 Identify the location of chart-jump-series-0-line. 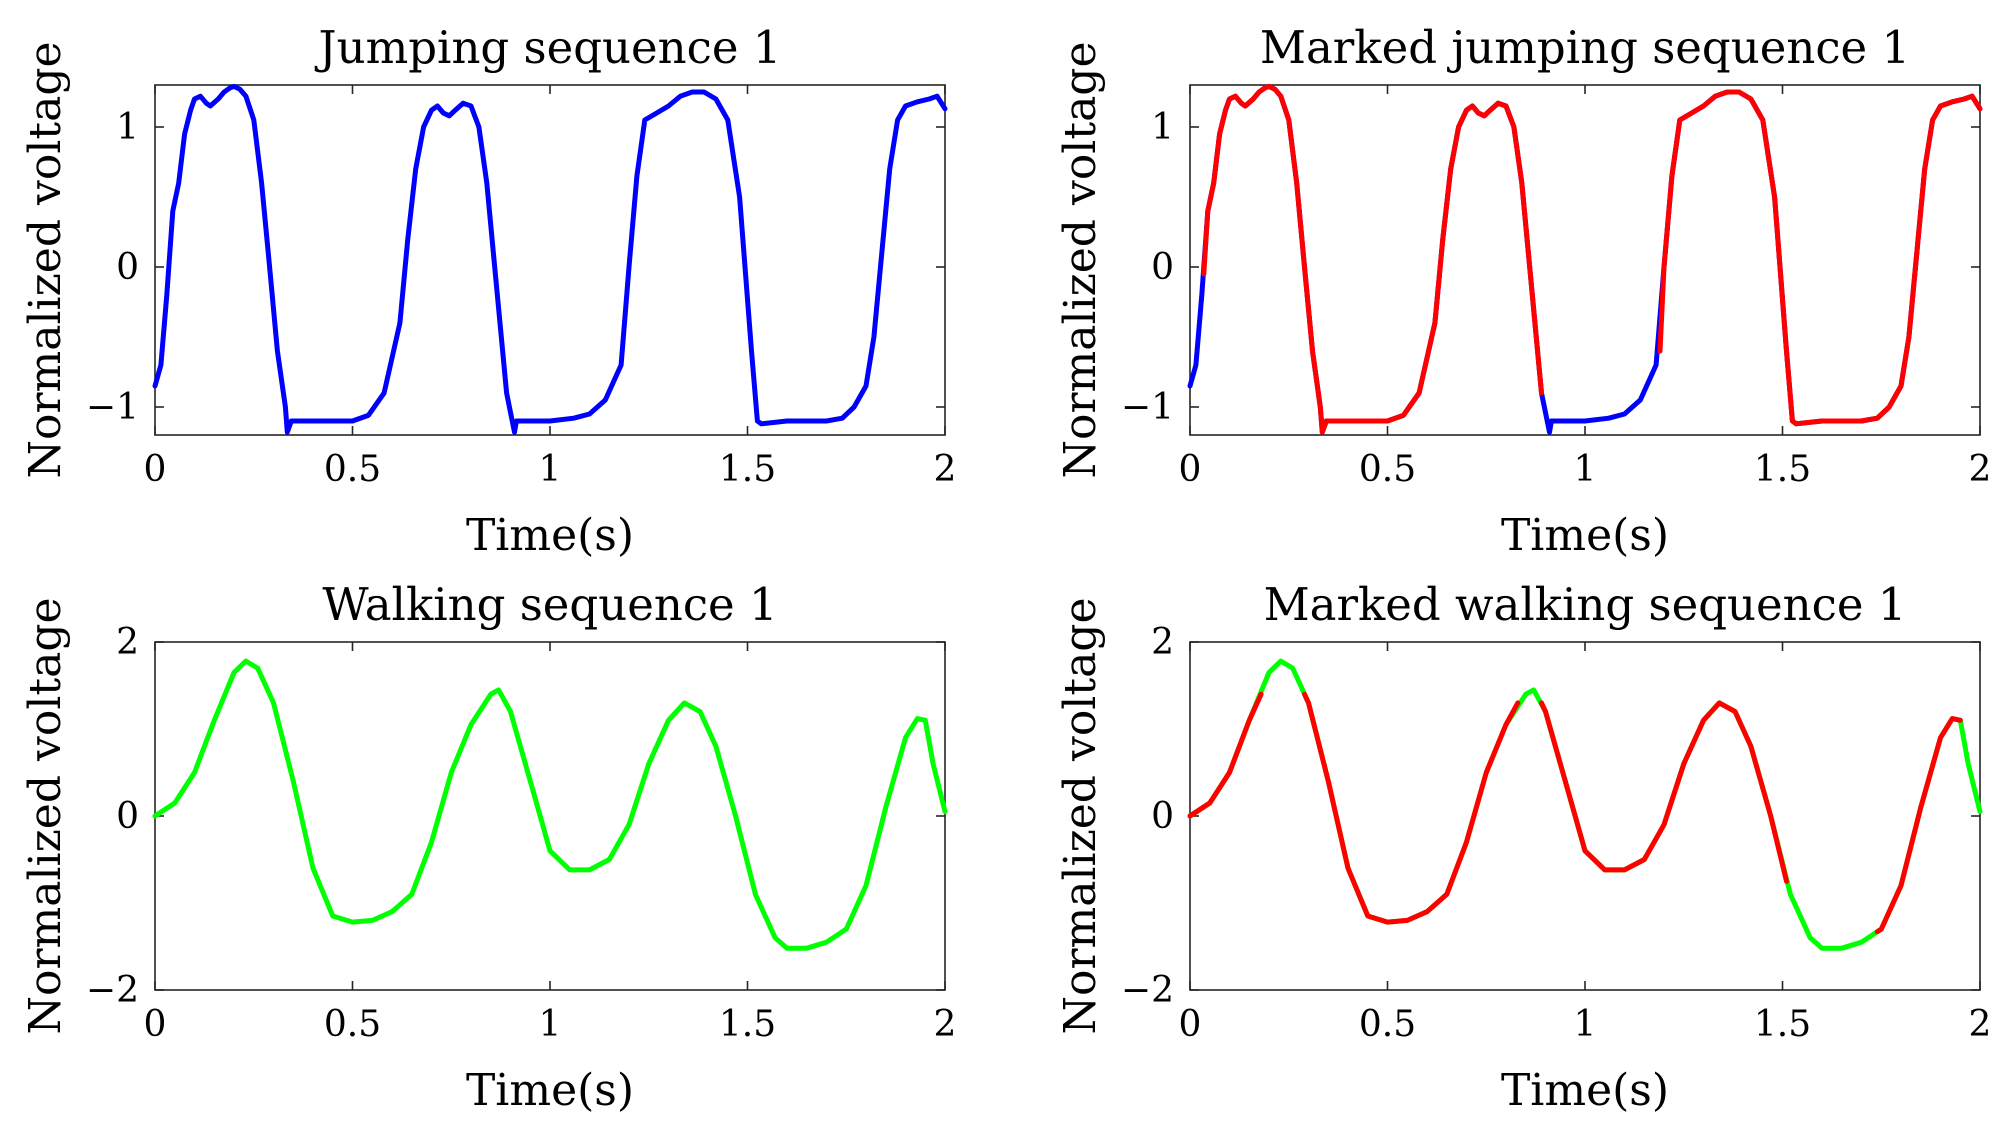
(550, 259).